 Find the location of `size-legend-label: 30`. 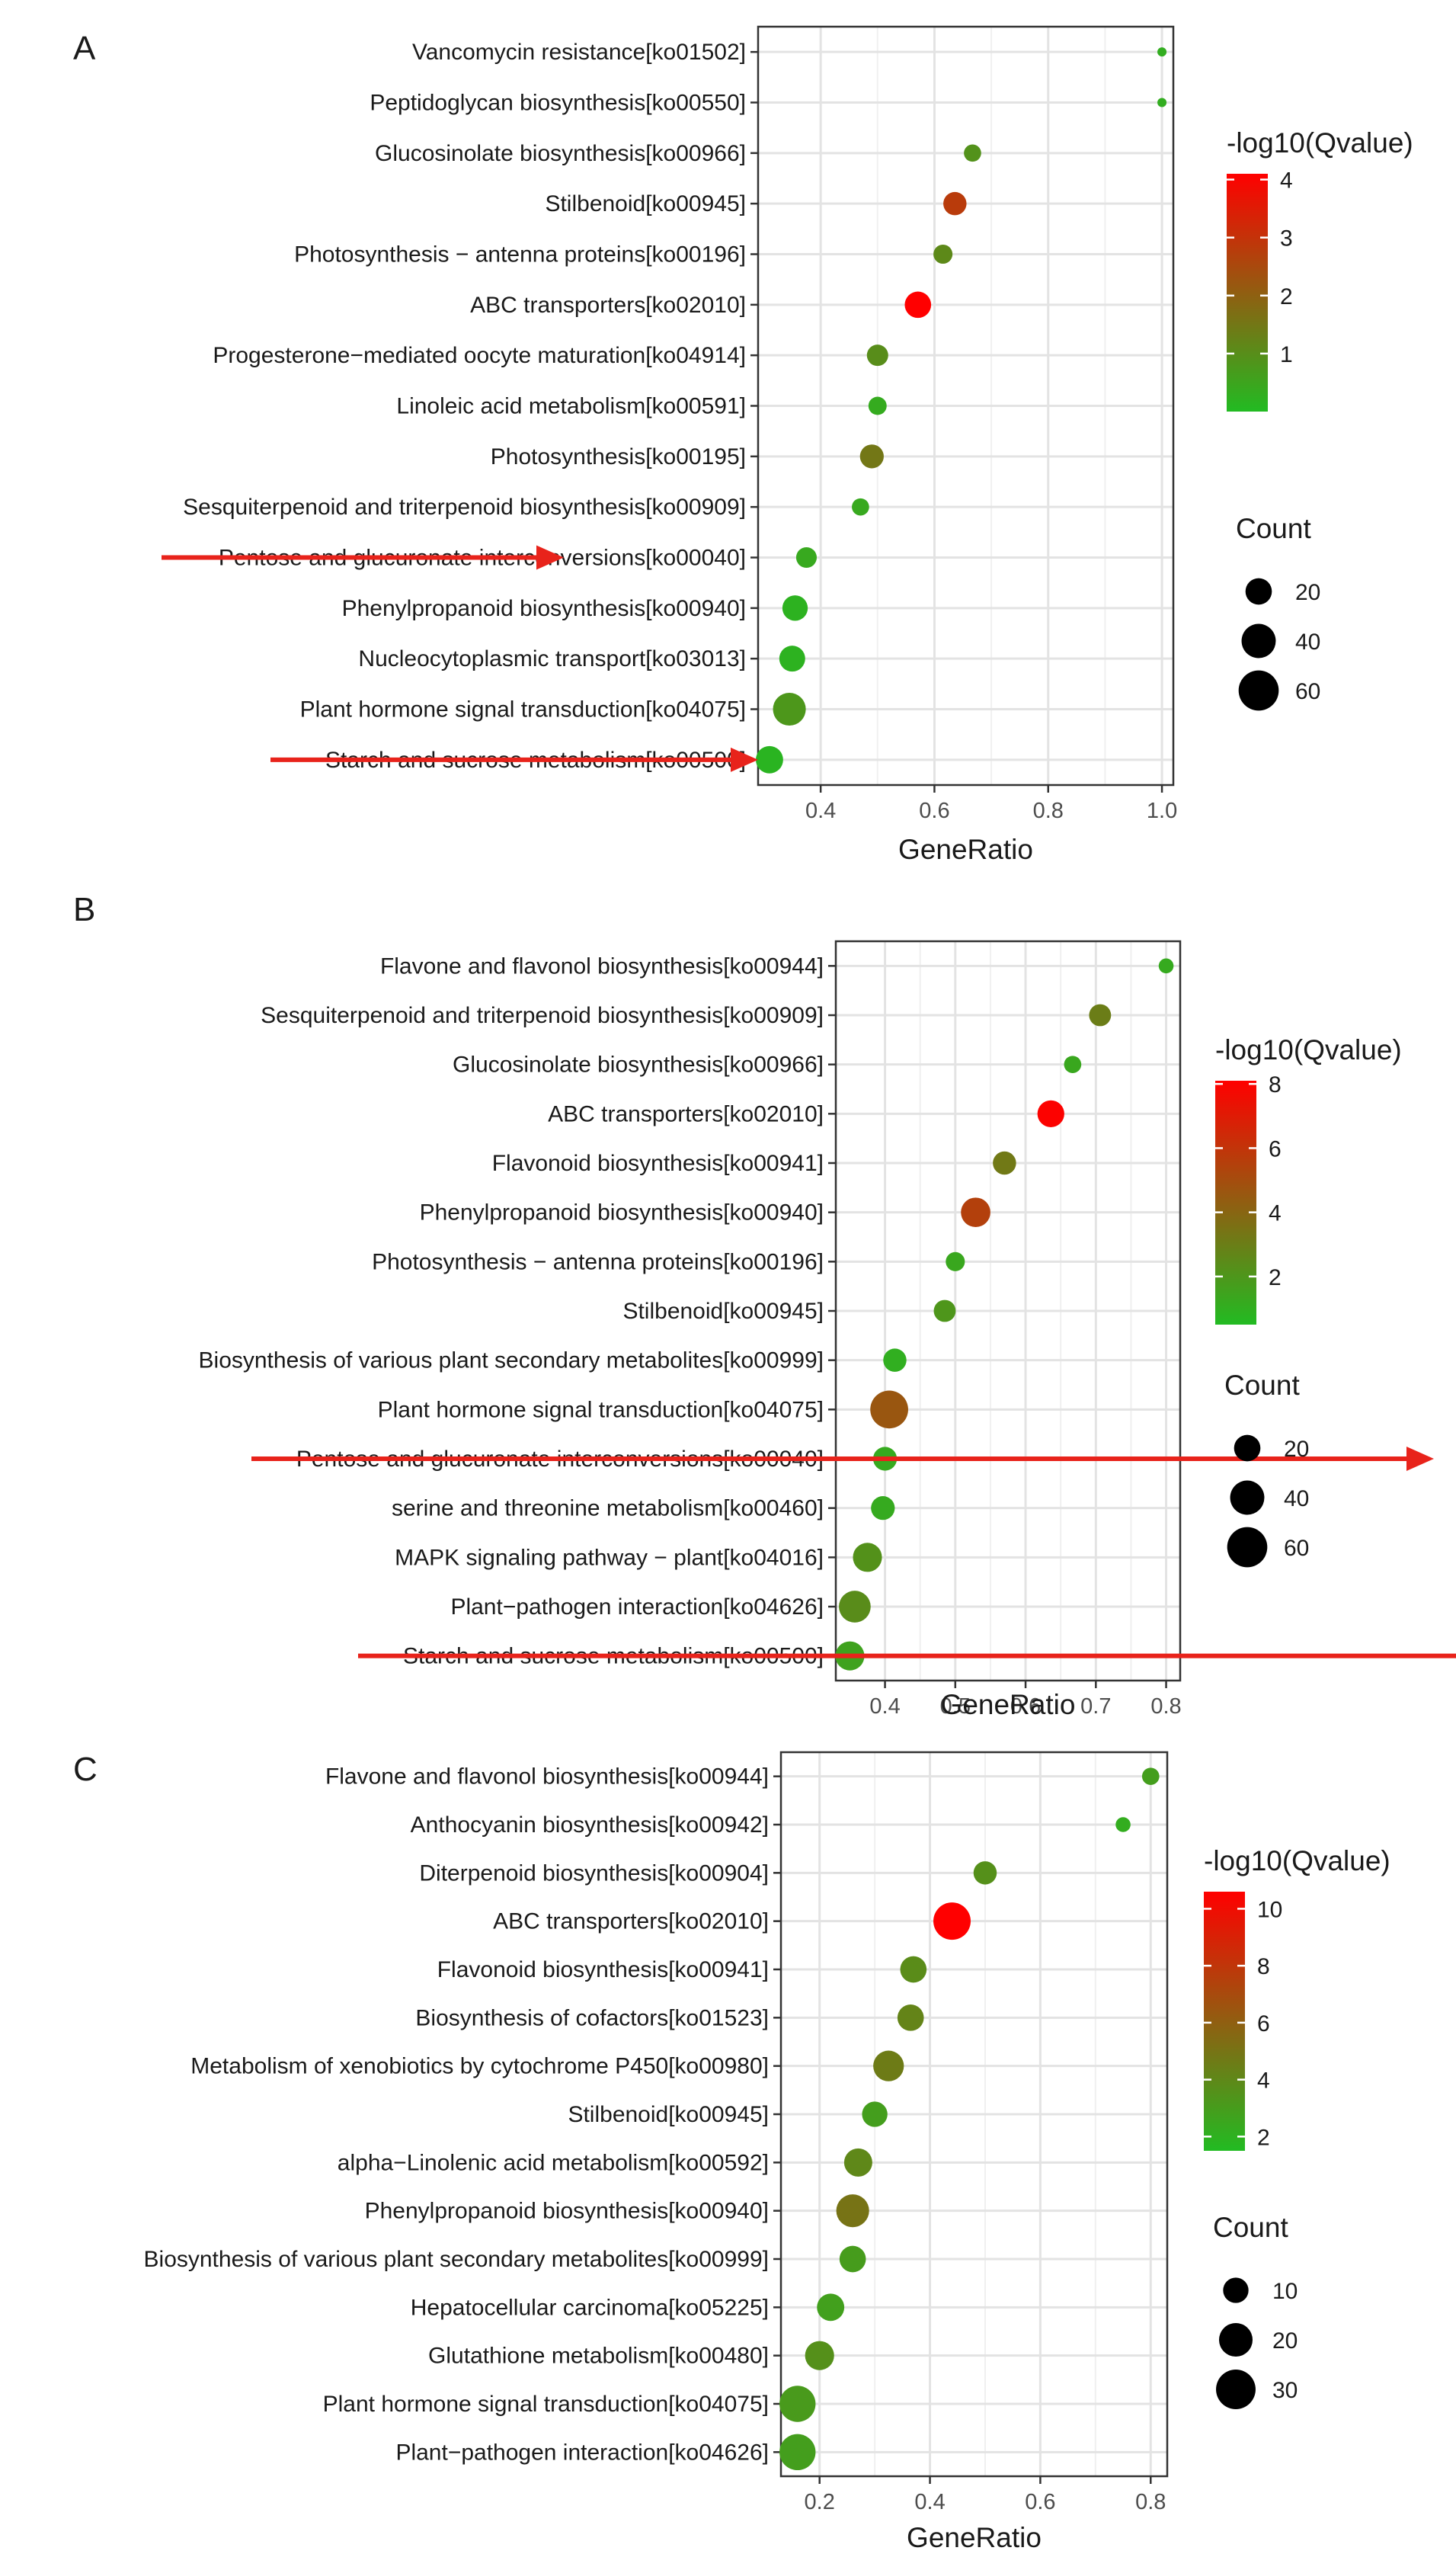

size-legend-label: 30 is located at coordinates (1285, 2390).